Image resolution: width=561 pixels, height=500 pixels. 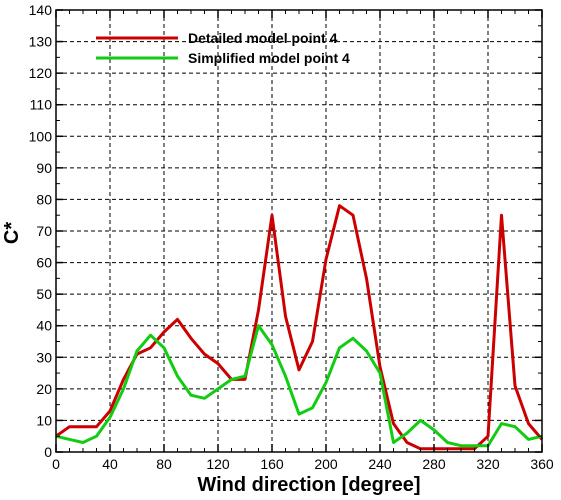 I want to click on y-tick-labels: 0 10 20 30 40 50 60 70 80 90 100 110 120 130 140, so click(x=41, y=231).